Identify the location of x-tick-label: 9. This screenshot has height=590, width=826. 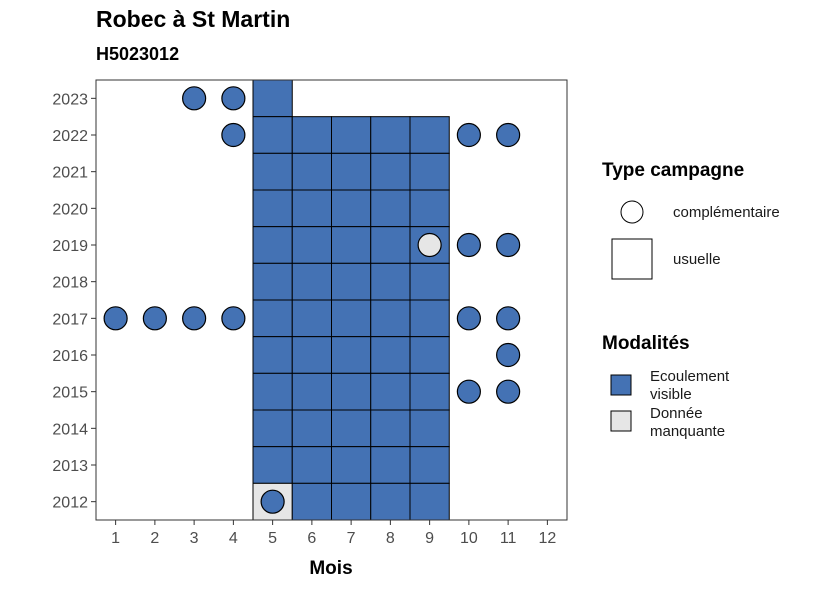
(429, 538).